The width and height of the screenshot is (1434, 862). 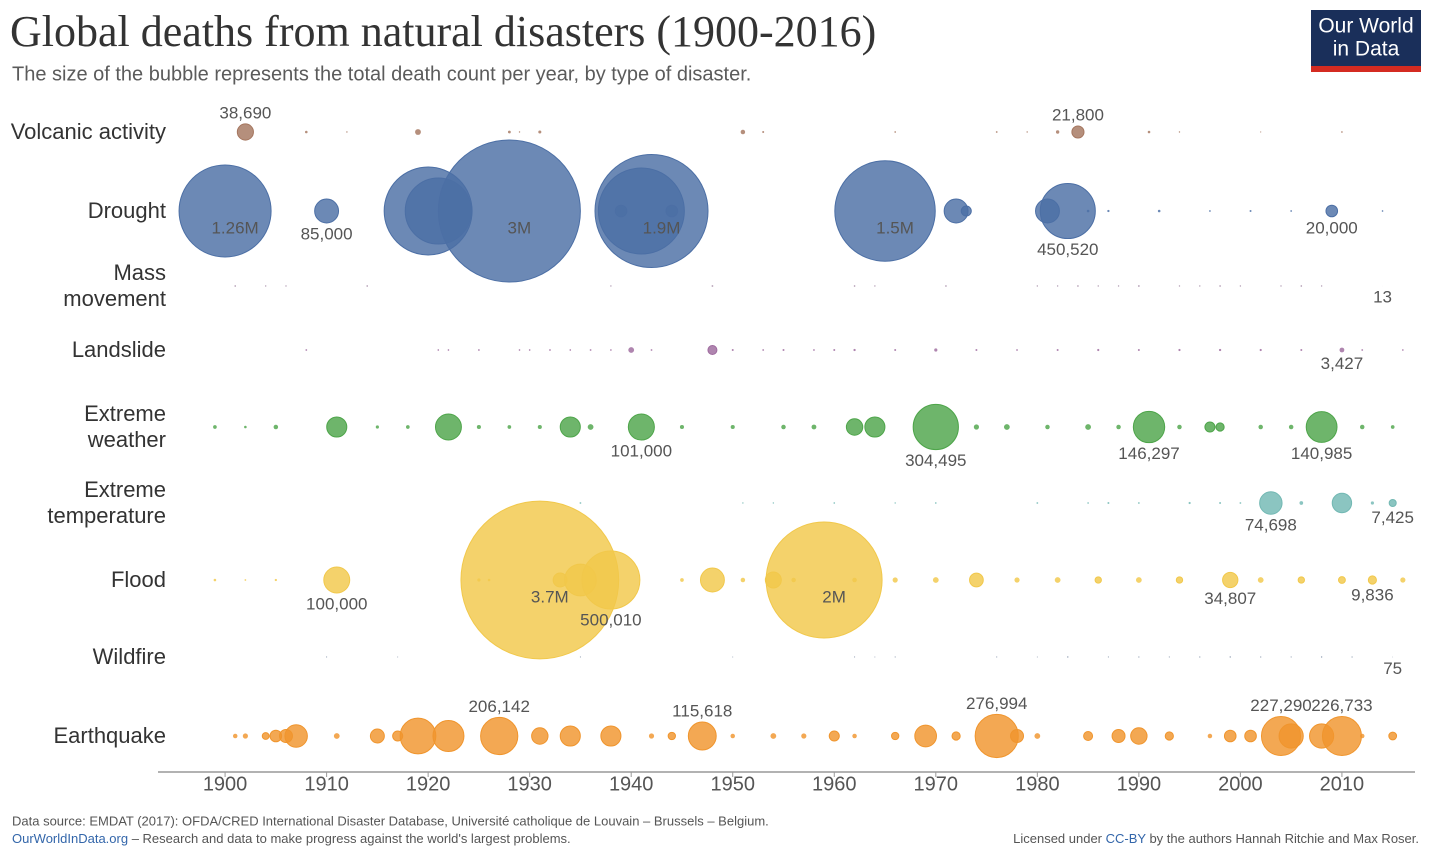 I want to click on data-label: 227,290, so click(x=1280, y=705).